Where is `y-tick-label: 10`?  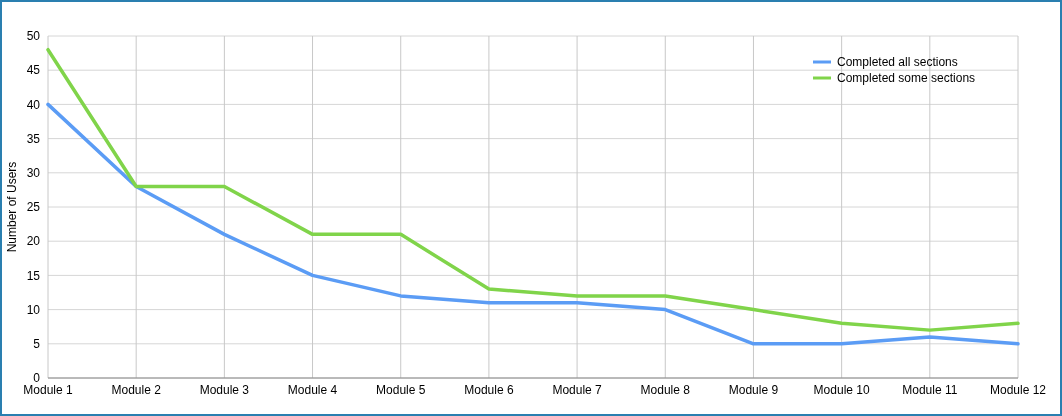 y-tick-label: 10 is located at coordinates (33, 309).